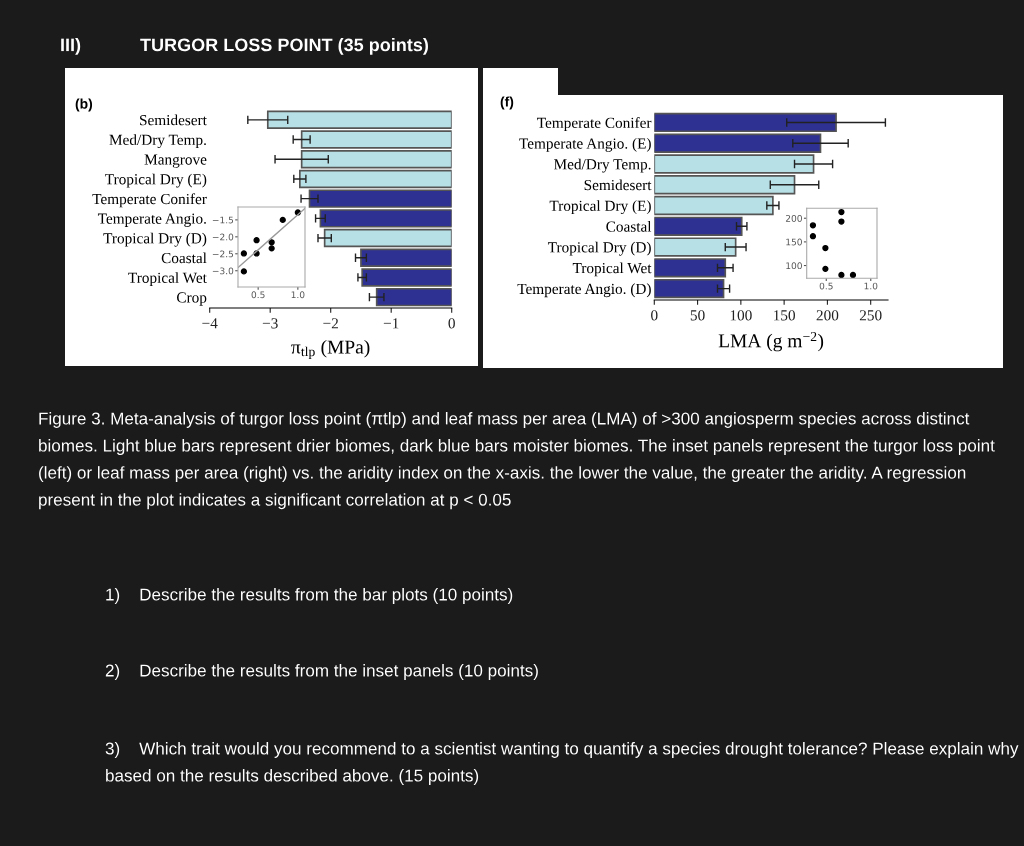 The image size is (1024, 846). I want to click on y-tick-label: −3.0, so click(223, 271).